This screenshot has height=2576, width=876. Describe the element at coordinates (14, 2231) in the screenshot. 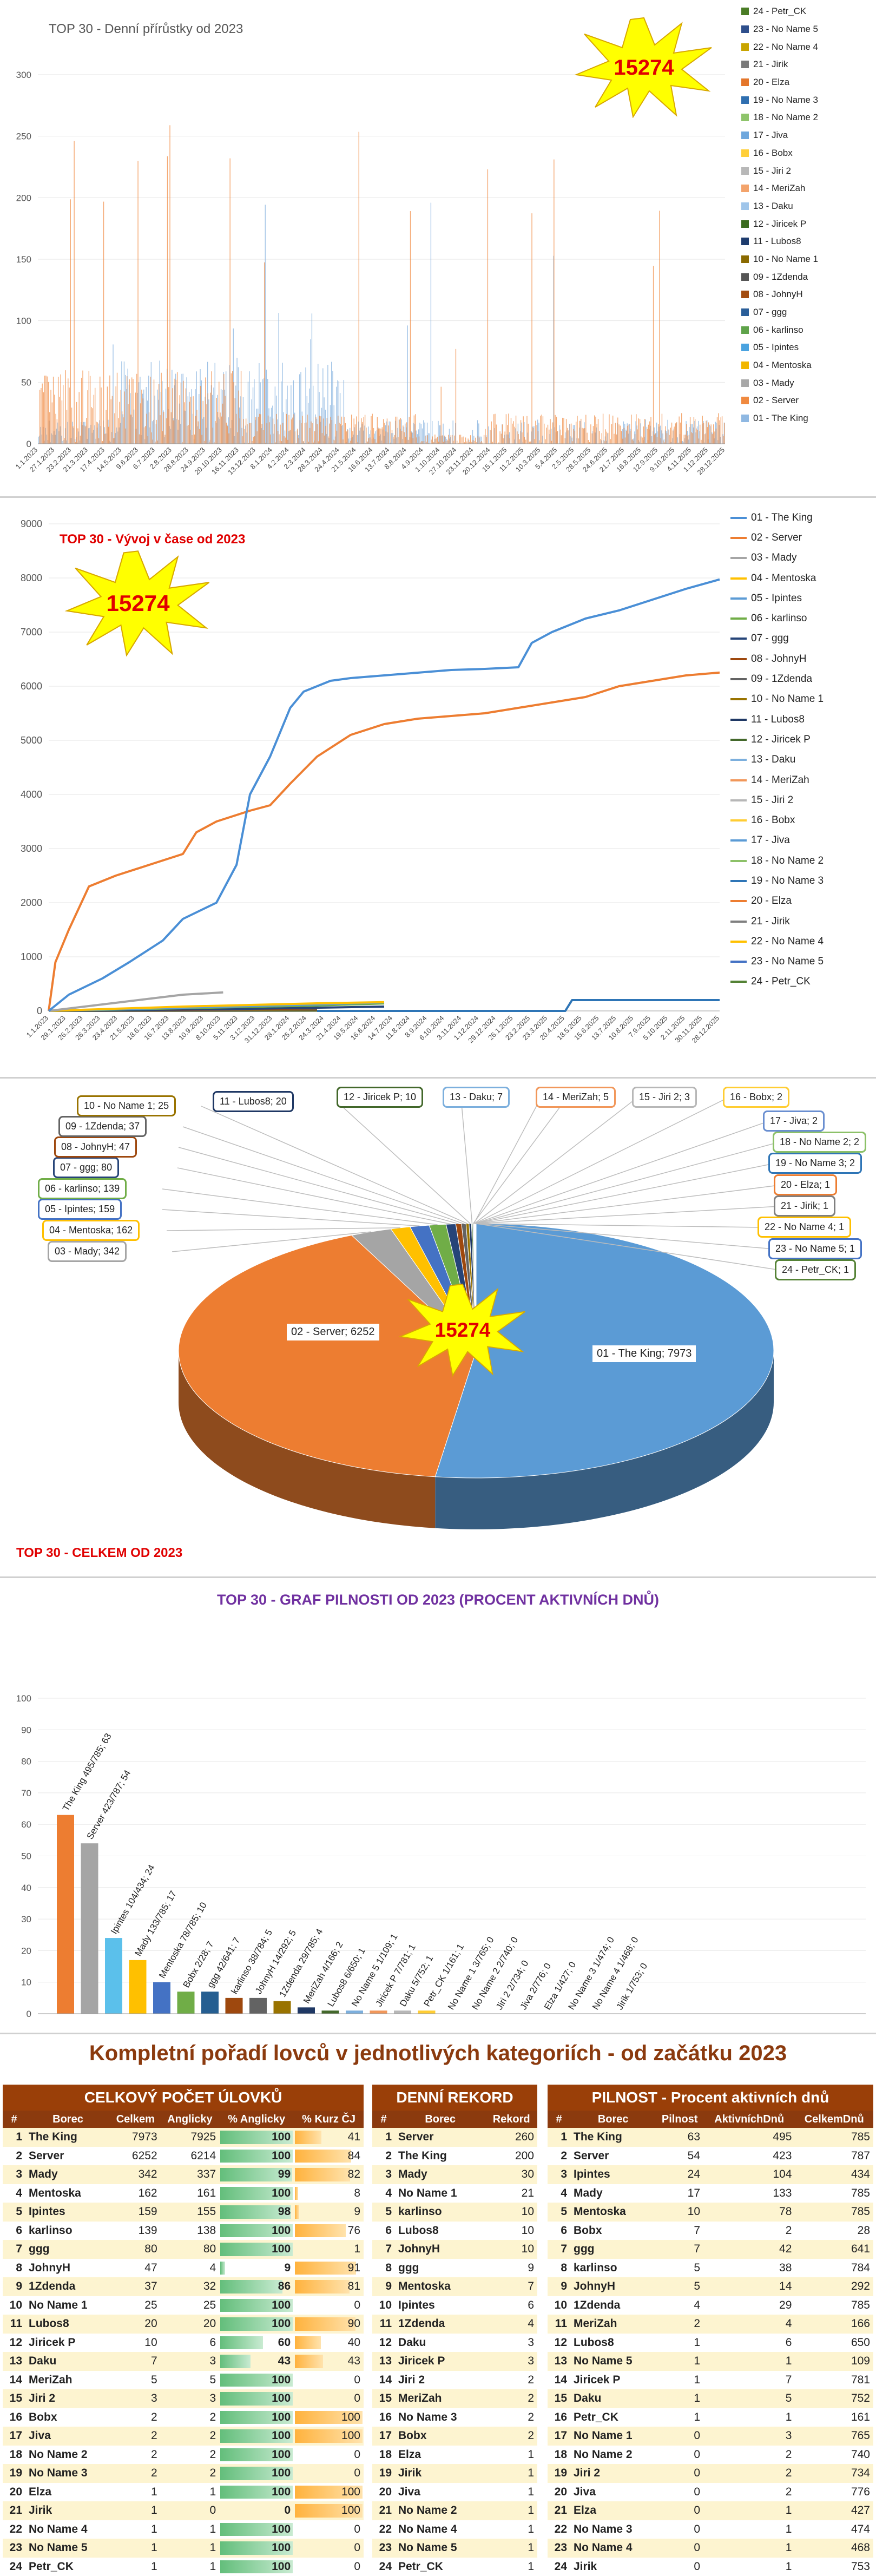

I see `table-cell: 6` at that location.